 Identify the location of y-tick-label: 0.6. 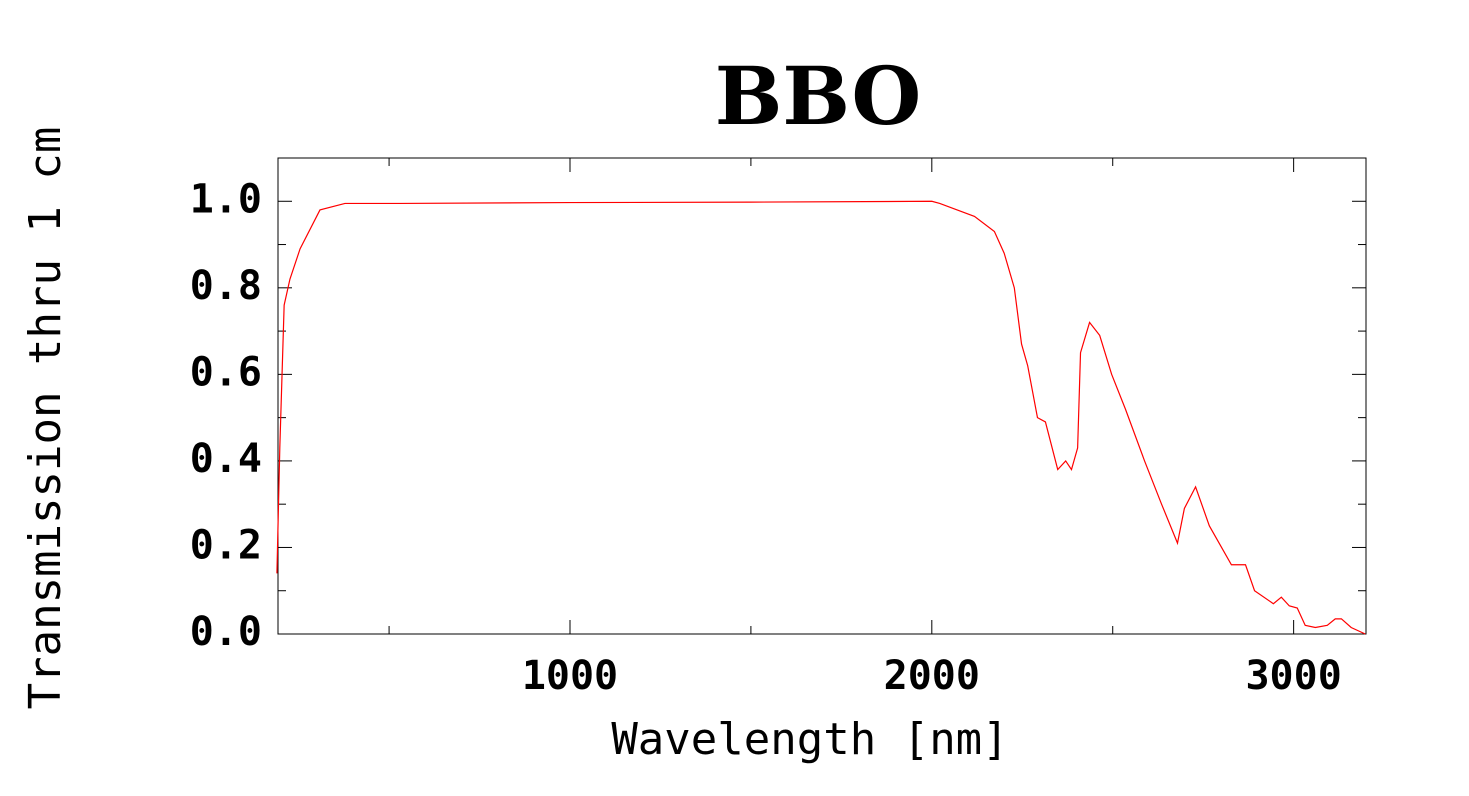
(226, 372).